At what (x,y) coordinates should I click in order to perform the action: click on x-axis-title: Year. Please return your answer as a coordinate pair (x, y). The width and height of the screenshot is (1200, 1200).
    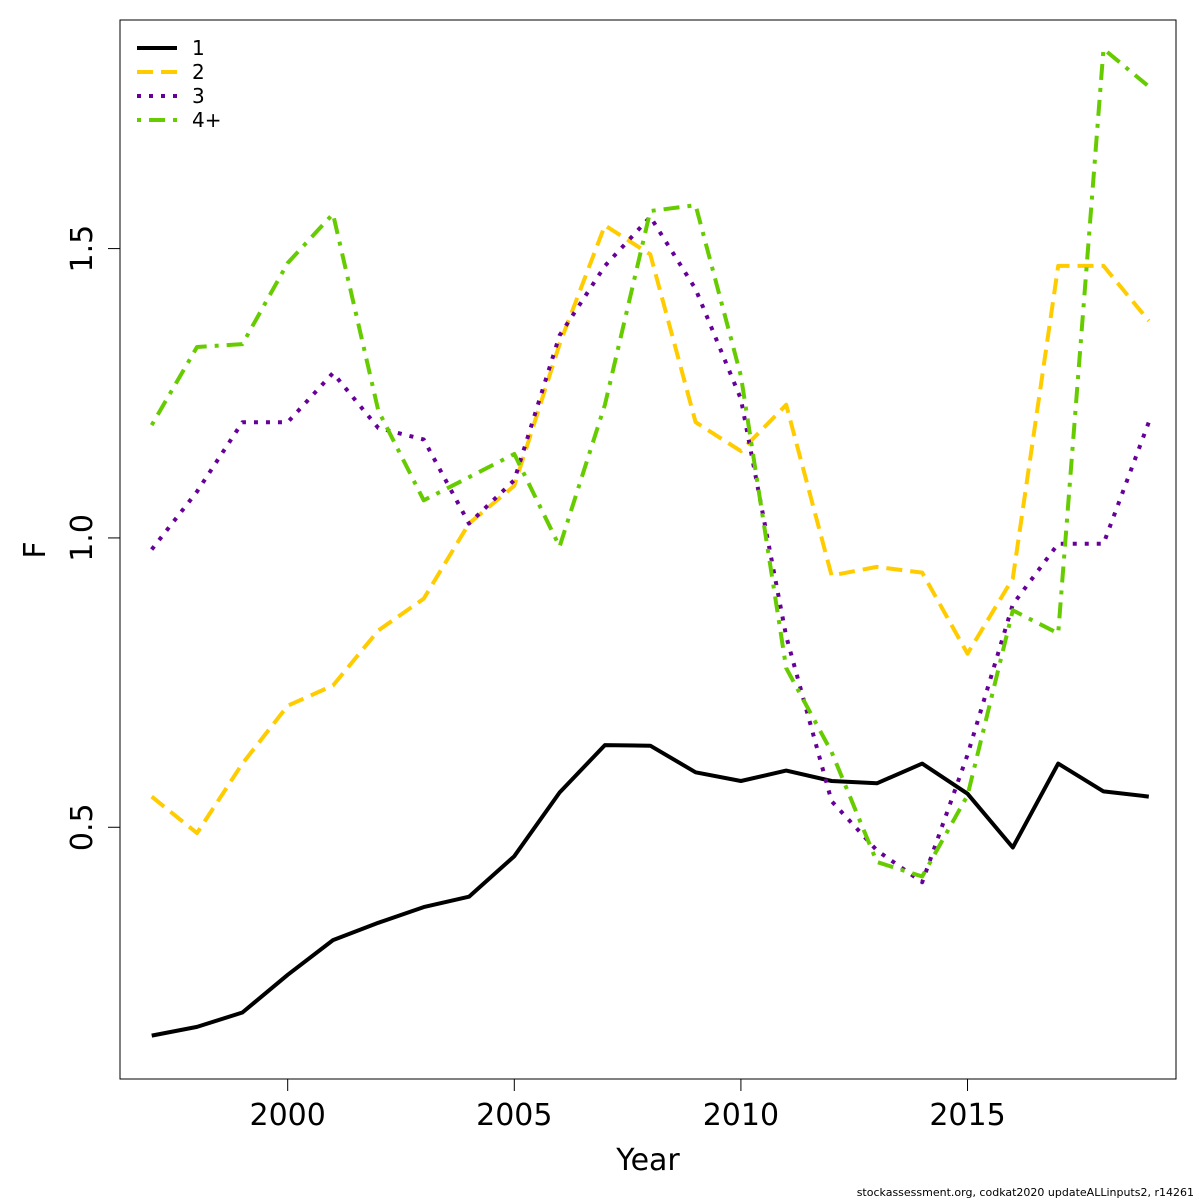
    Looking at the image, I should click on (647, 1160).